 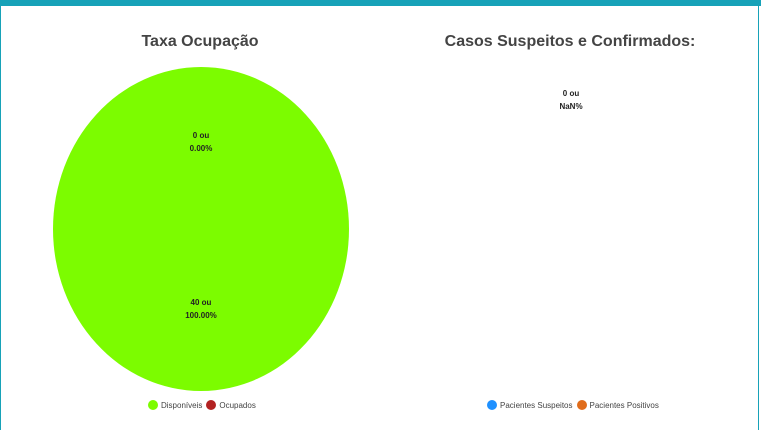 I want to click on legend-swatch-disponiveis, so click(x=153, y=405).